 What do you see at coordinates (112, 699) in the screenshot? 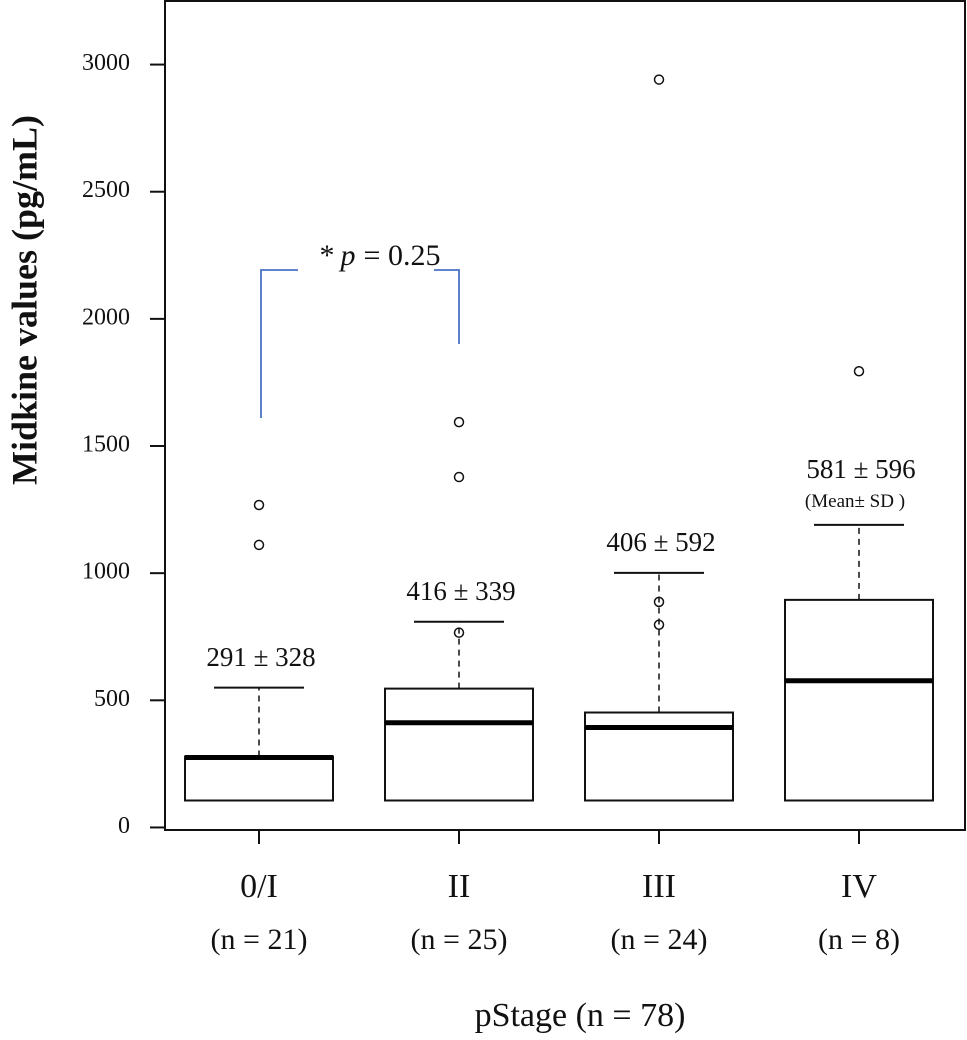
I see `y-tick-label: 500` at bounding box center [112, 699].